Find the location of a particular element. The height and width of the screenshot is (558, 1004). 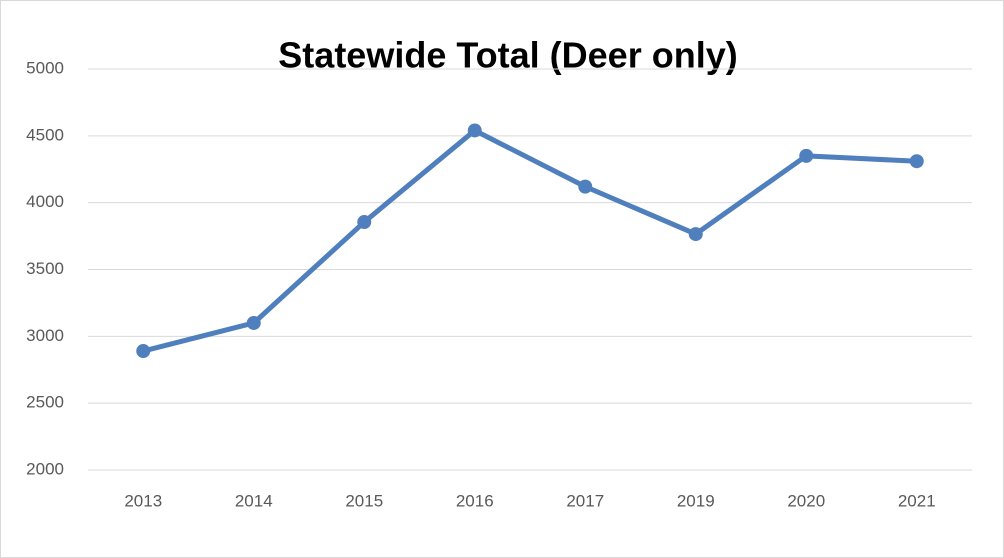

y-tick-label: 2000 is located at coordinates (45, 468).